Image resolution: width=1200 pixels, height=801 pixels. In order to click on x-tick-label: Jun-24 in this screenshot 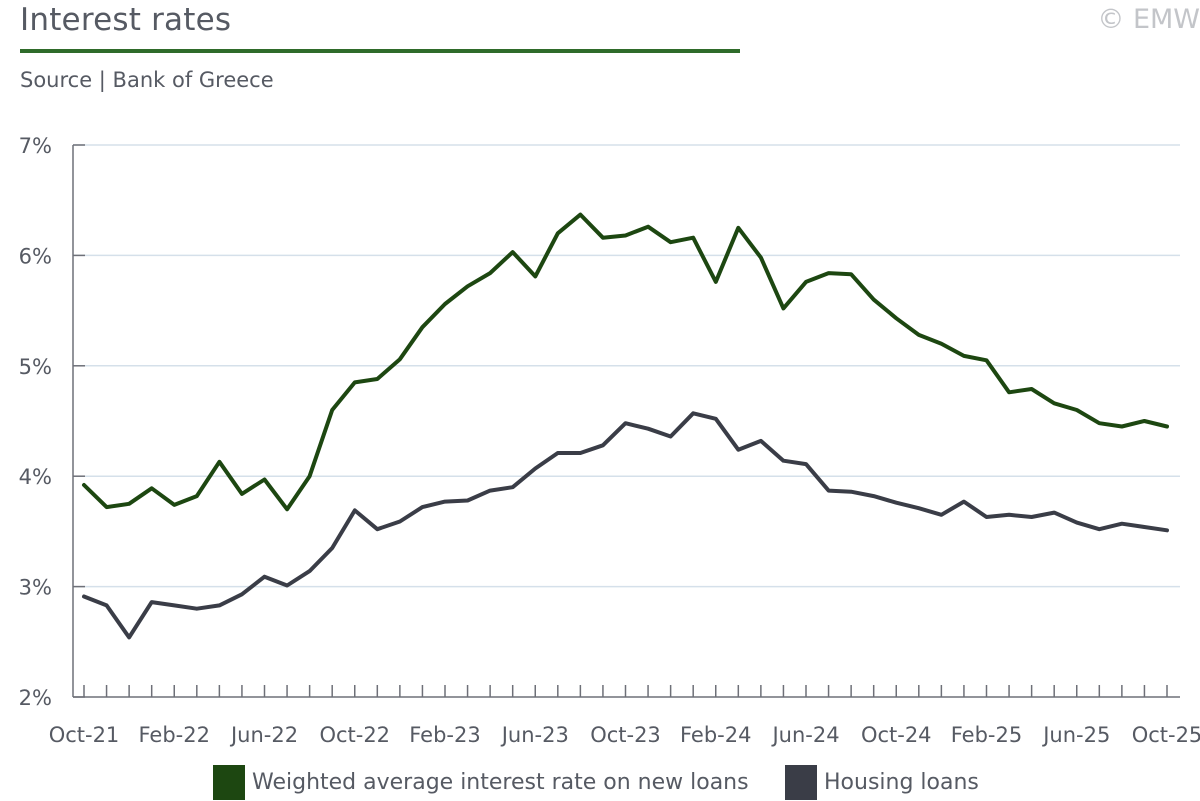, I will do `click(804, 735)`.